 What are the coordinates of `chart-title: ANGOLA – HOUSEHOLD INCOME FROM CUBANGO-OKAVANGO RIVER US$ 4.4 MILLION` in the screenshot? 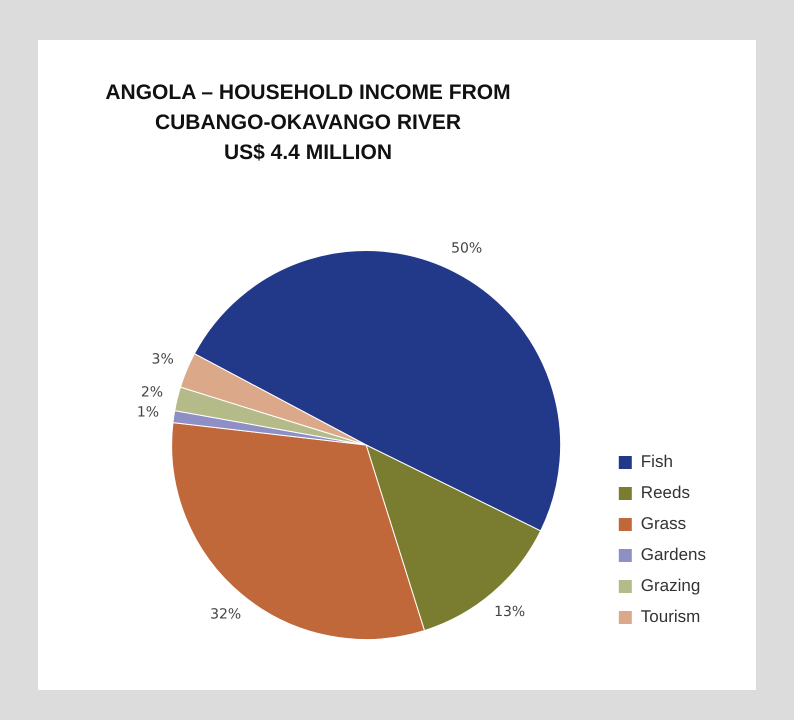 It's located at (308, 123).